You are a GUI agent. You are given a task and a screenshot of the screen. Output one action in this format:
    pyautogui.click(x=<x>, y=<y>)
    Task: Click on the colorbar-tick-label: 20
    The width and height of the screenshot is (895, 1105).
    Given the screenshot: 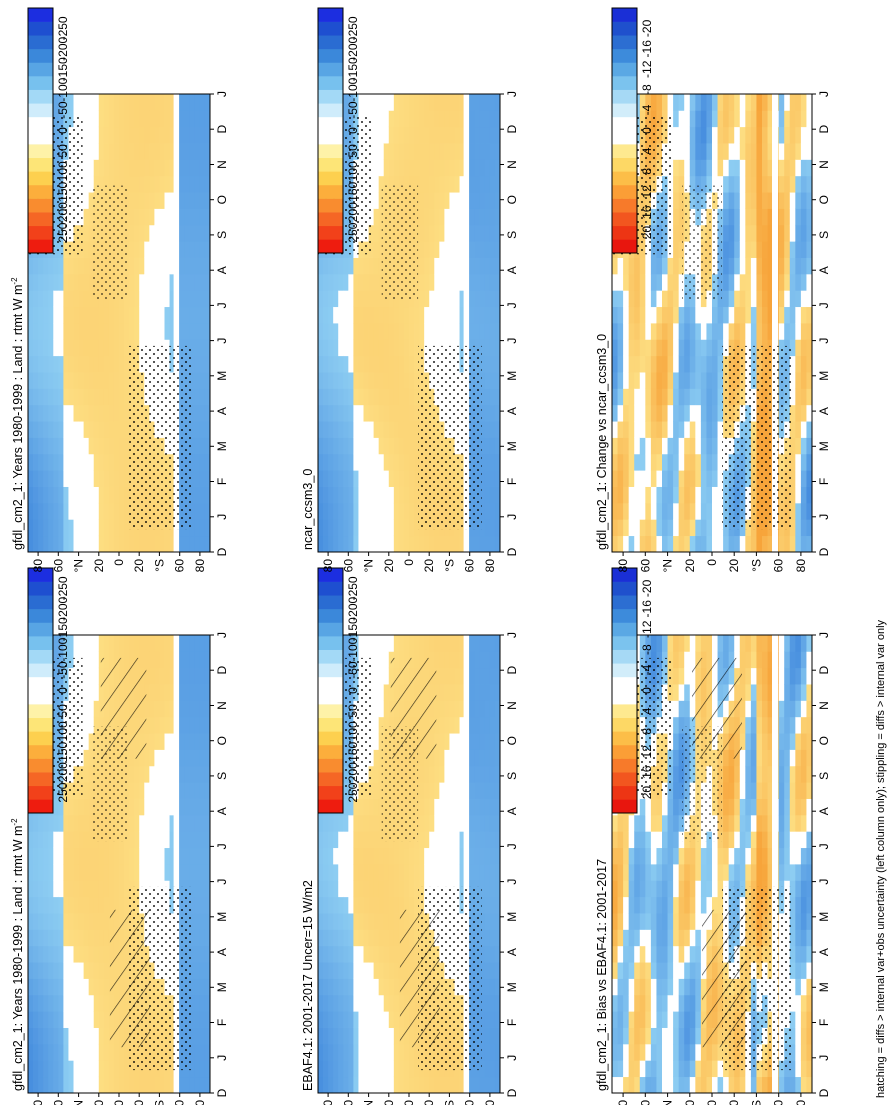 What is the action you would take?
    pyautogui.click(x=647, y=793)
    